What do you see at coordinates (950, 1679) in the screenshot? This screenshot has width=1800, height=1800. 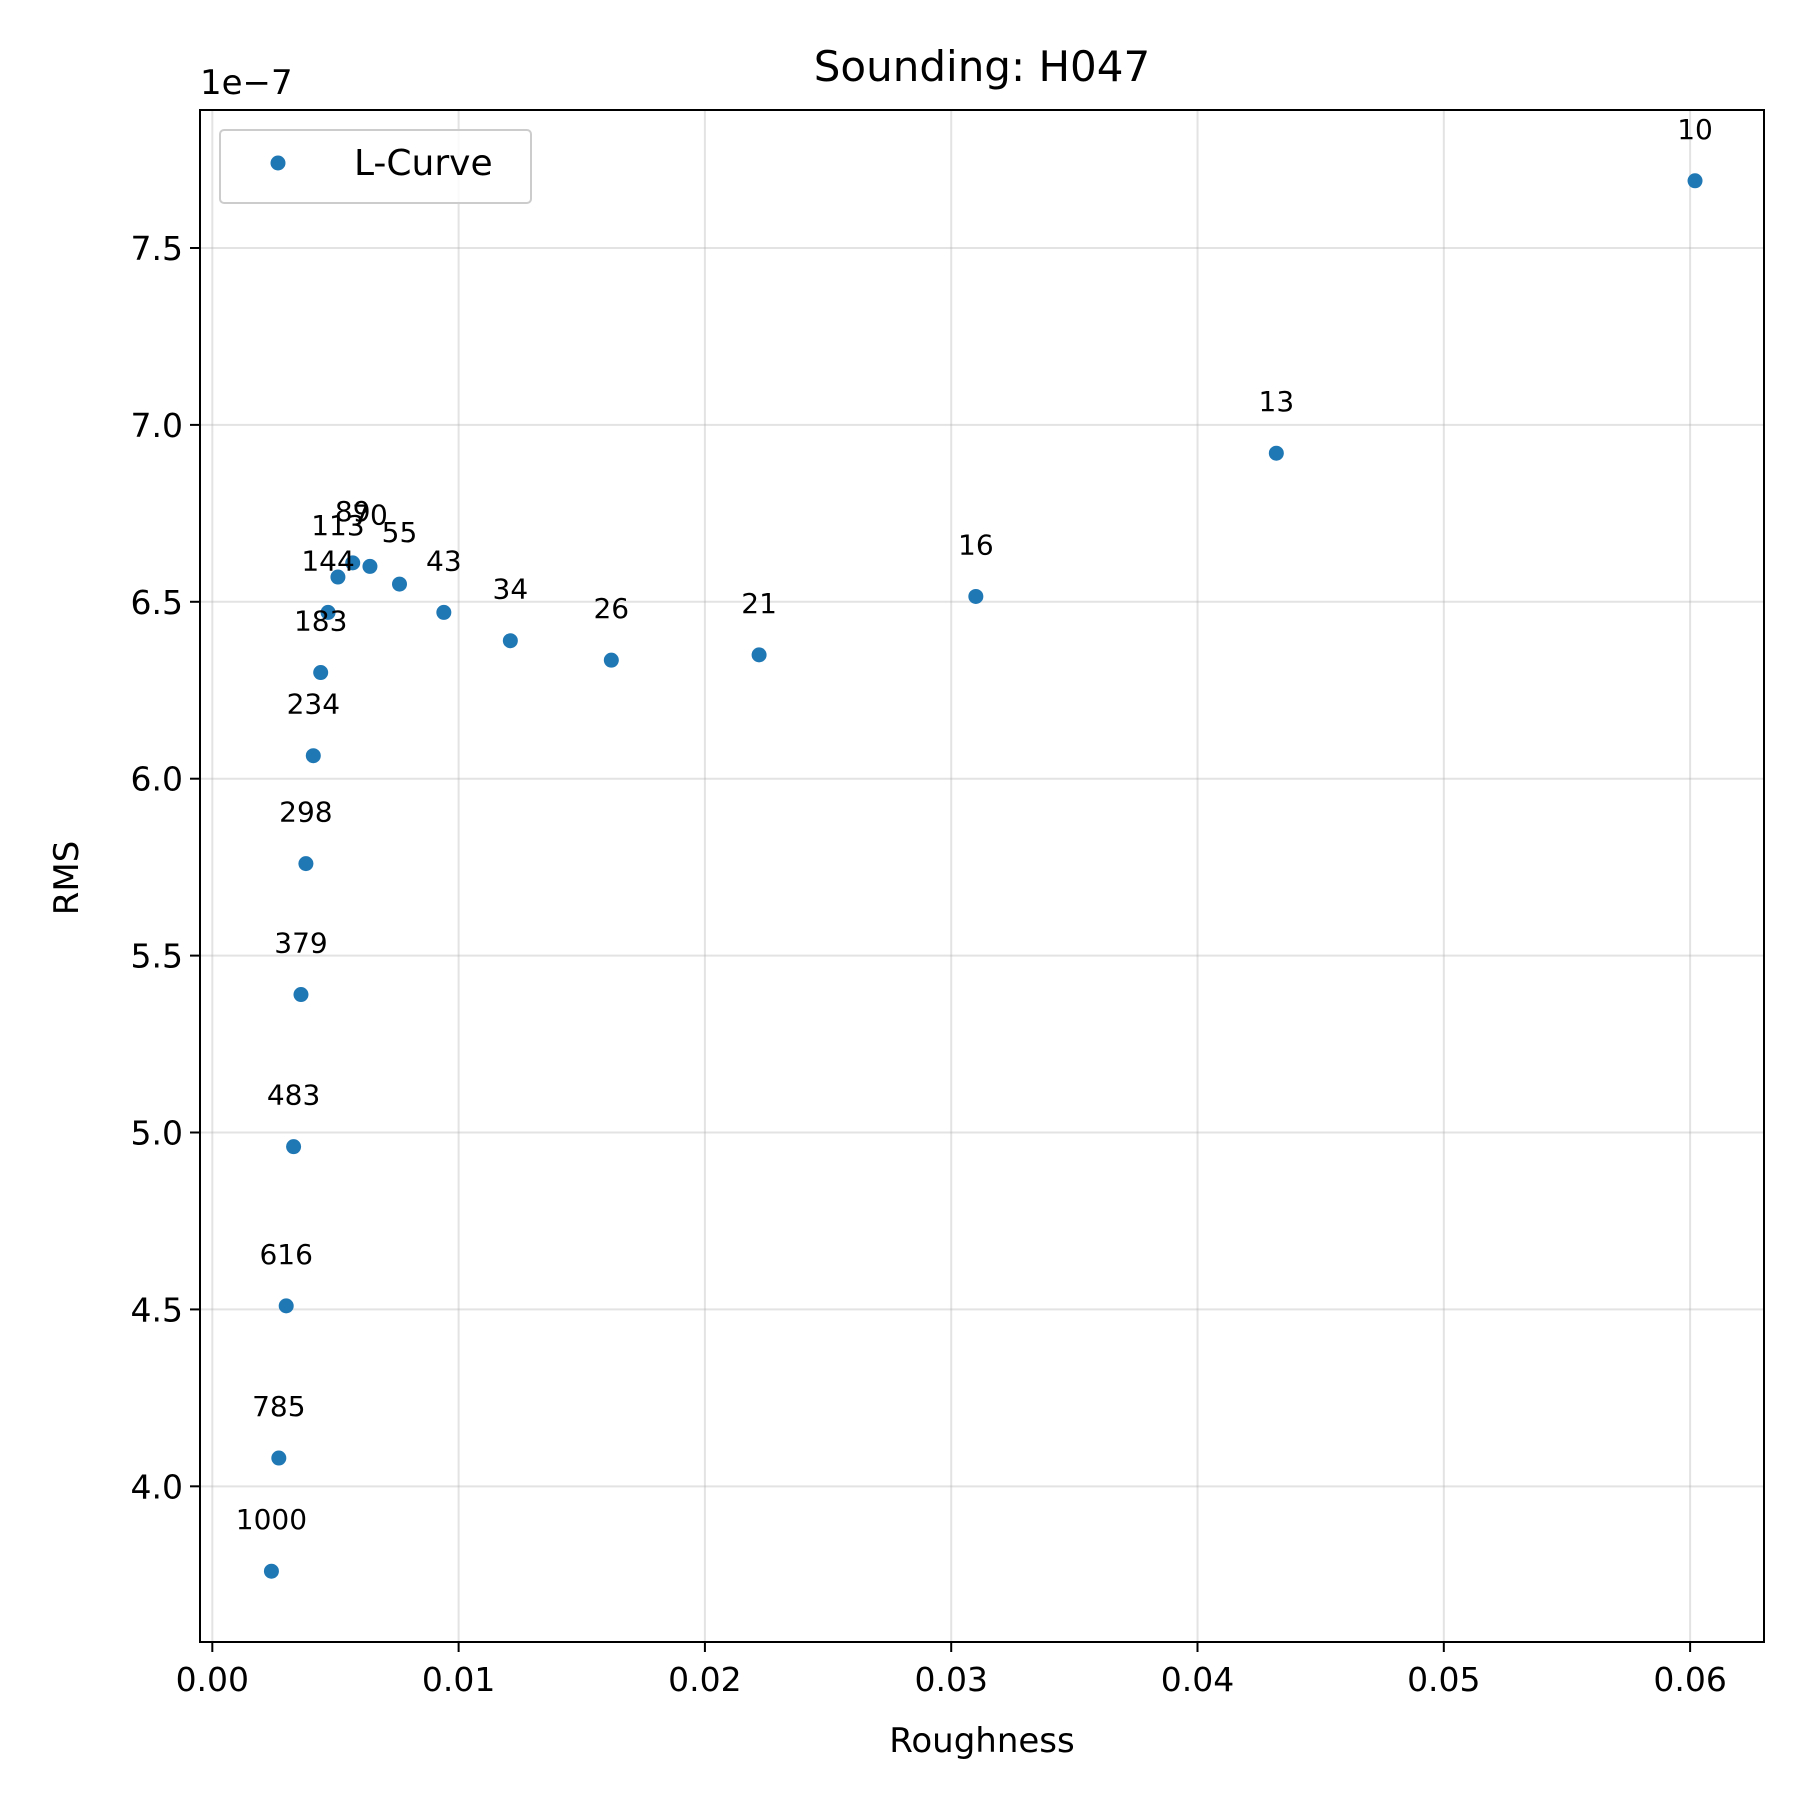 I see `x-tick-label: 0.03` at bounding box center [950, 1679].